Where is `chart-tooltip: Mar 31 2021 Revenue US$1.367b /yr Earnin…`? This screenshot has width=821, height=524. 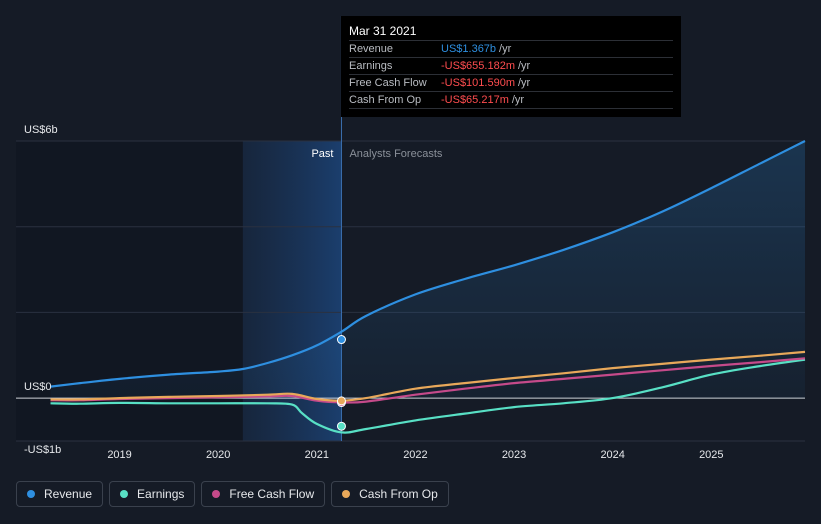
chart-tooltip: Mar 31 2021 Revenue US$1.367b /yr Earnin… is located at coordinates (511, 66).